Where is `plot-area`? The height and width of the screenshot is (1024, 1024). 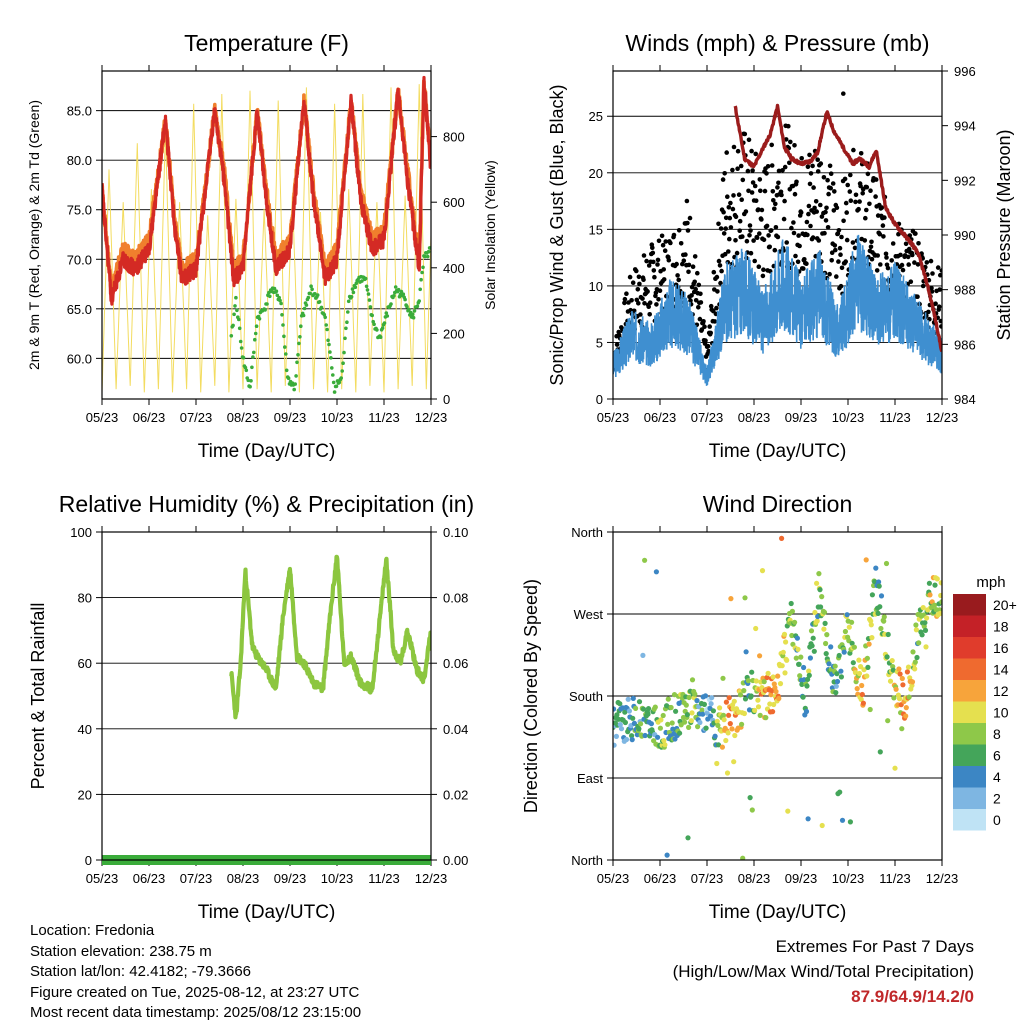
plot-area is located at coordinates (266, 234).